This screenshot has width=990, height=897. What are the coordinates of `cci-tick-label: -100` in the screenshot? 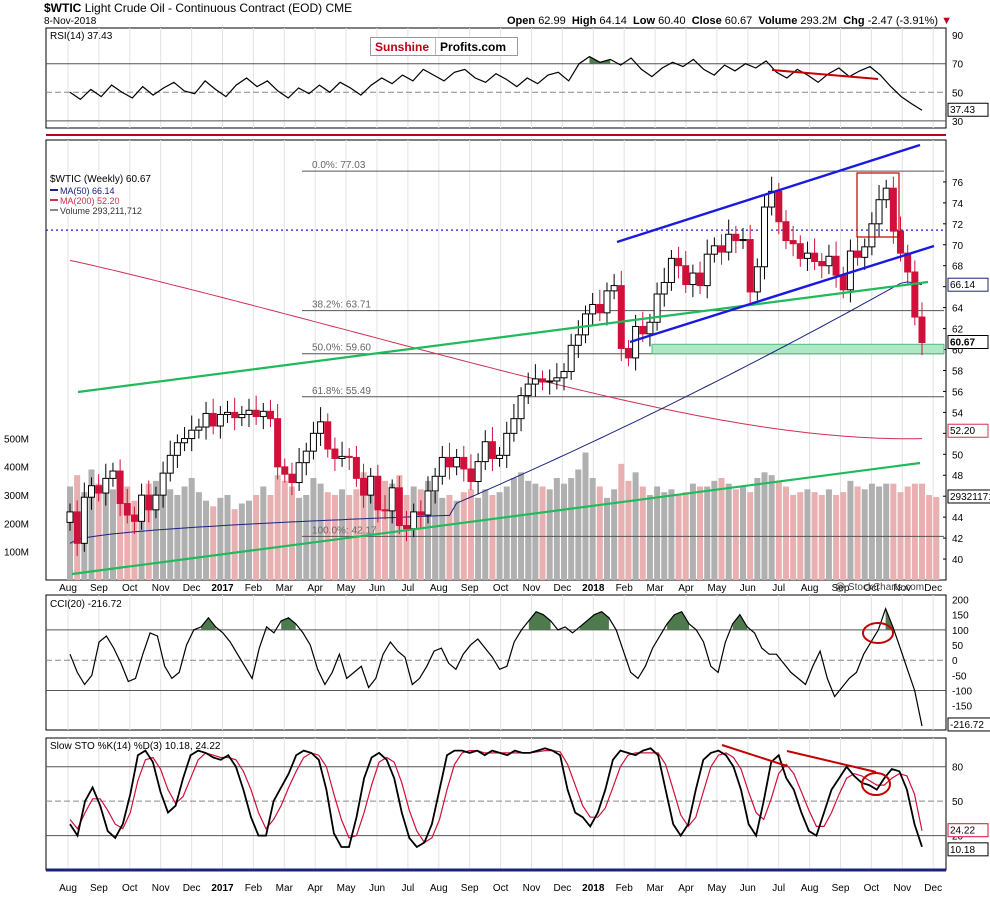 It's located at (962, 692).